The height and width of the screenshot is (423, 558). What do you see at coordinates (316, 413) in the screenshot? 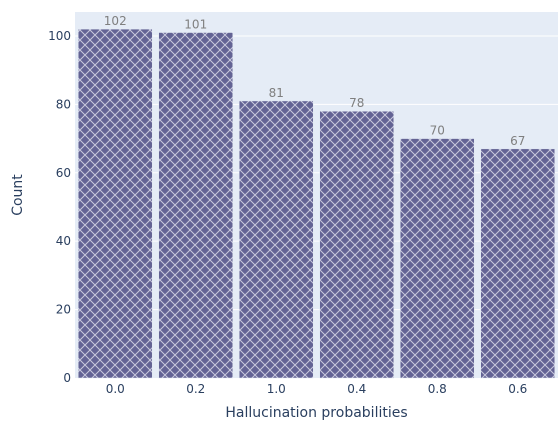
I see `x-axis-title: Hallucination probabilities` at bounding box center [316, 413].